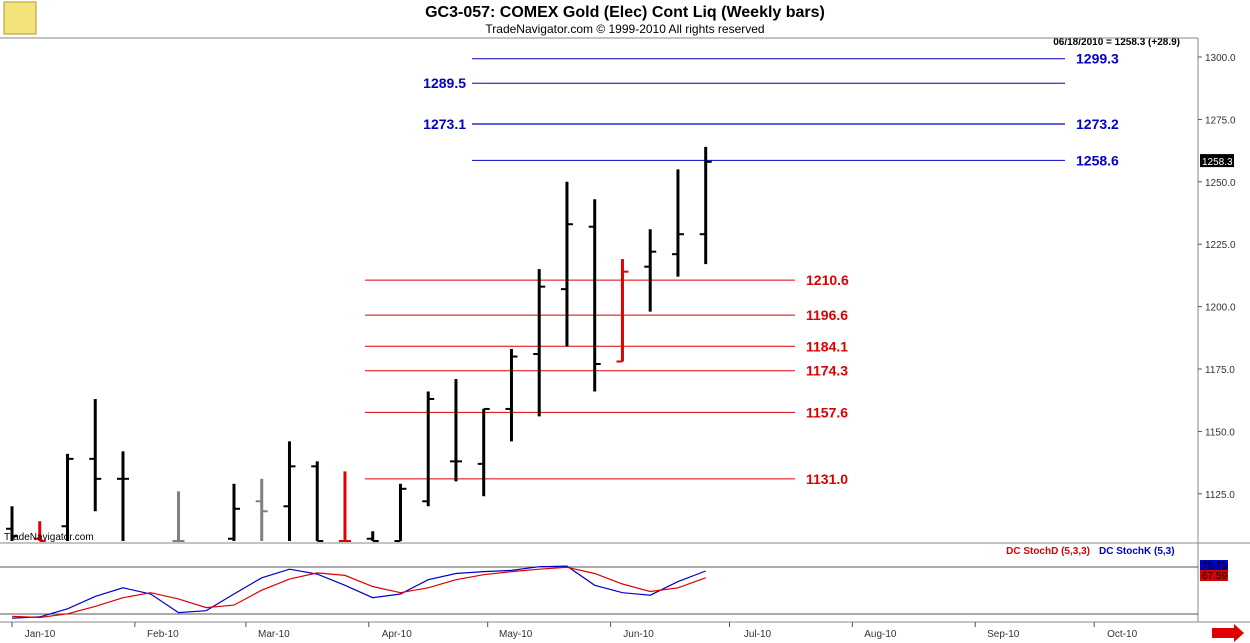 This screenshot has width=1250, height=643. I want to click on x-tick-label: May-10, so click(516, 634).